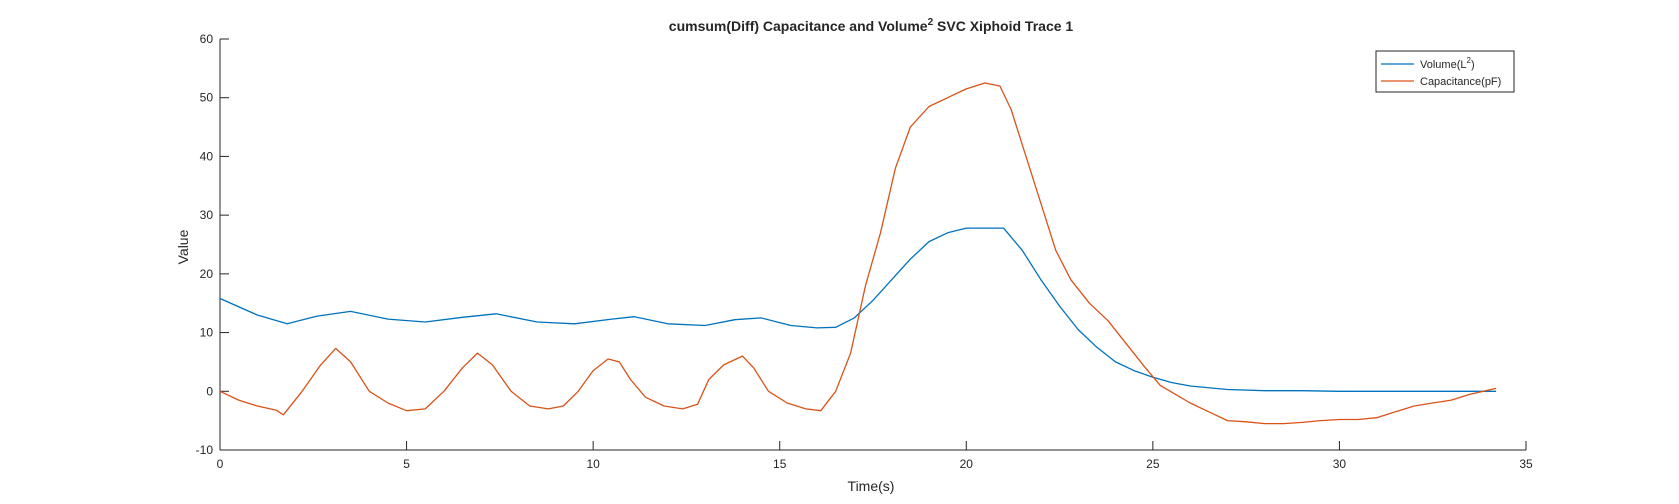 This screenshot has width=1679, height=504. Describe the element at coordinates (207, 333) in the screenshot. I see `y-tick-label: 10` at that location.